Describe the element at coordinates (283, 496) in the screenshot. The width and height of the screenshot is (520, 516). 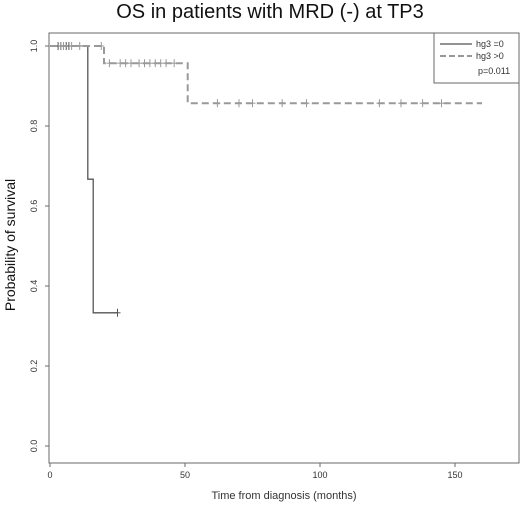
I see `x-axis-label: Time from diagnosis (months)` at that location.